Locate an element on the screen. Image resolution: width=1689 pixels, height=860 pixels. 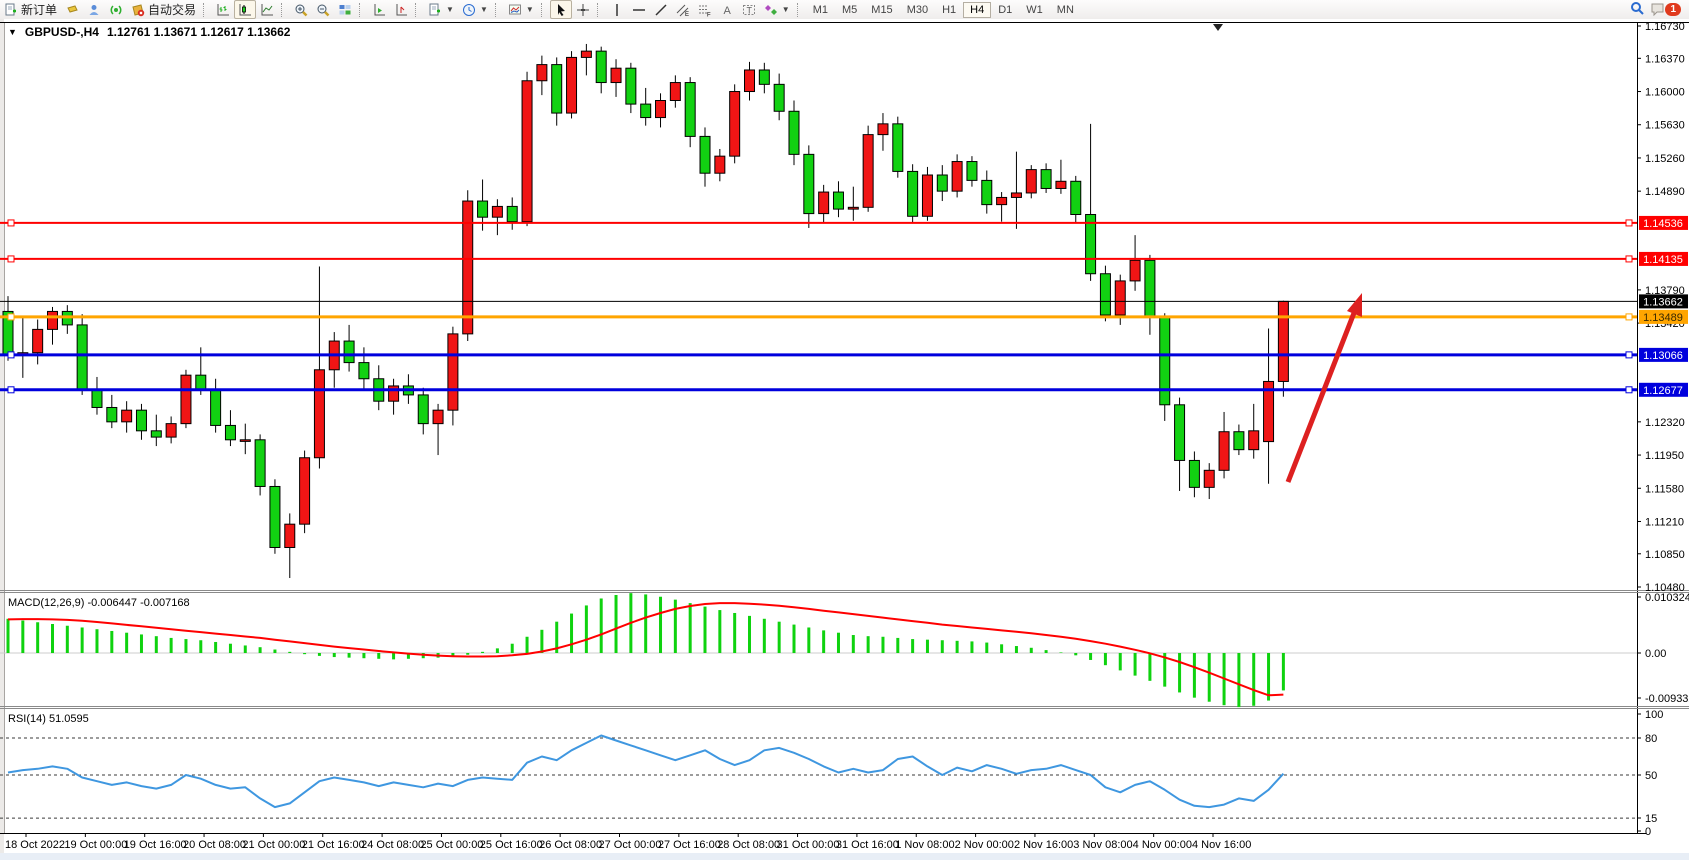
svg-text: T is located at coordinates (749, 10).